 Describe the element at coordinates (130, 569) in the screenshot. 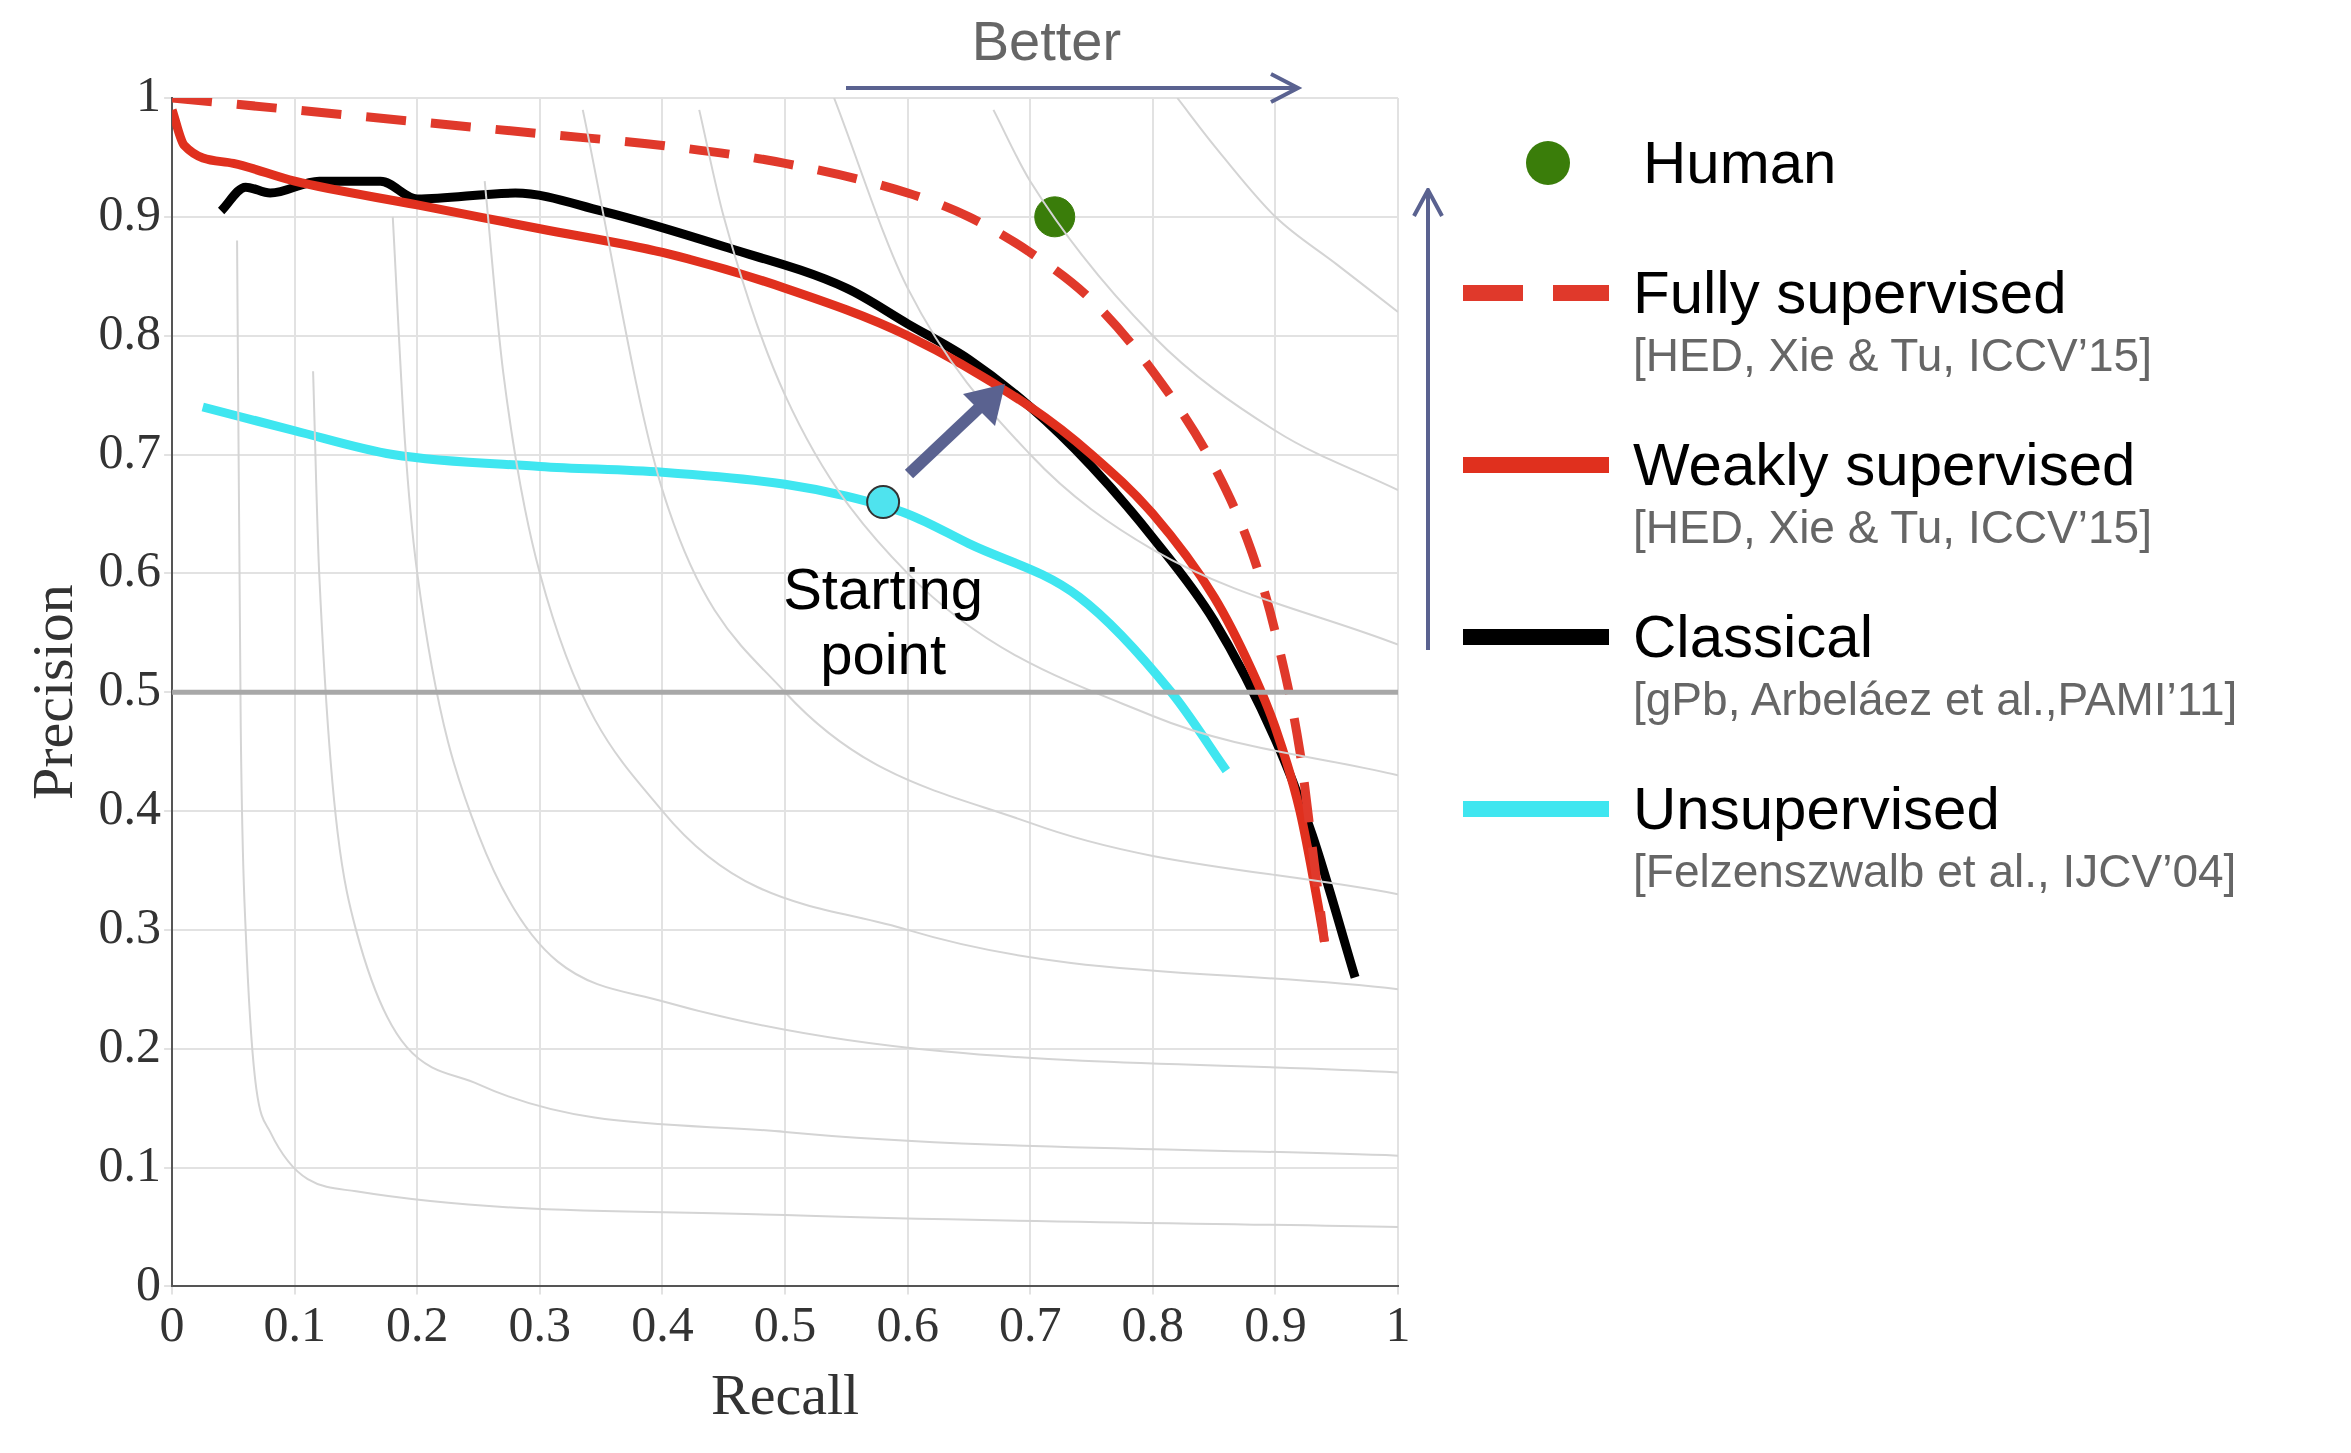

I see `y-tick-label: 0.6` at that location.